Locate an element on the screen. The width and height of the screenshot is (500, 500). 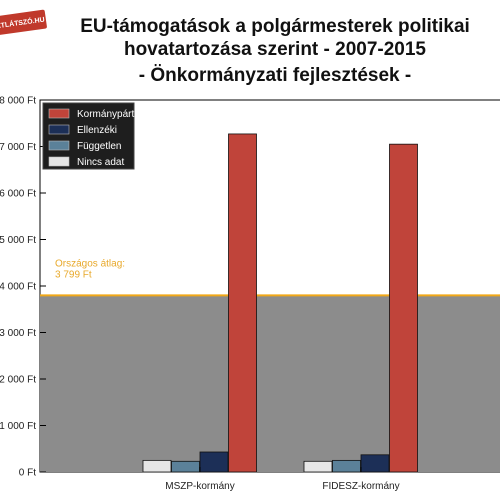
legend: Kormánypárti Ellenzéki Független Nincs adat is located at coordinates (89, 136).